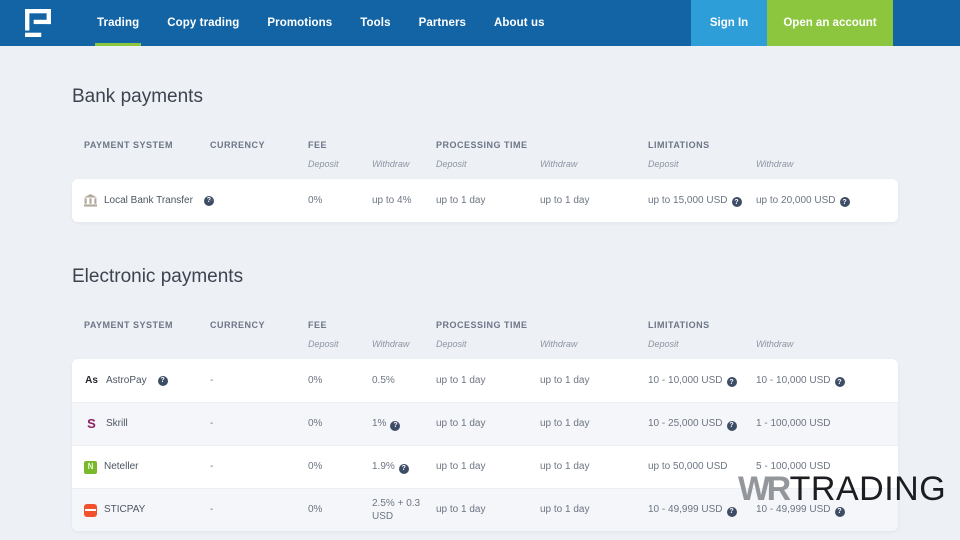 Image resolution: width=960 pixels, height=540 pixels. What do you see at coordinates (158, 276) in the screenshot?
I see `section-title: Electronic payments` at bounding box center [158, 276].